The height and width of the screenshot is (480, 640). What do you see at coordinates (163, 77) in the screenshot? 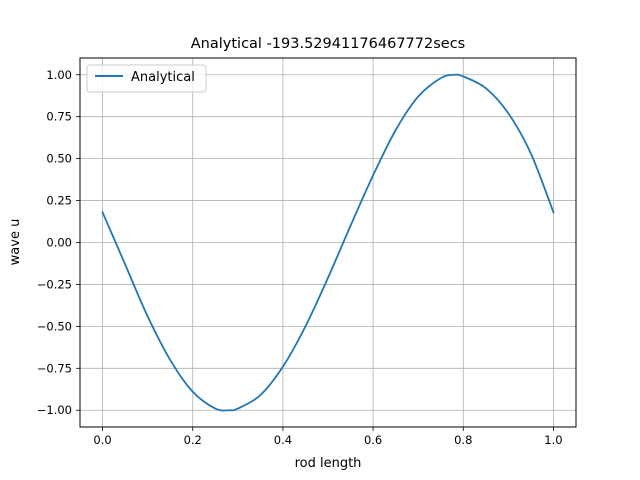
I see `legend-label-analytical: Analytical` at bounding box center [163, 77].